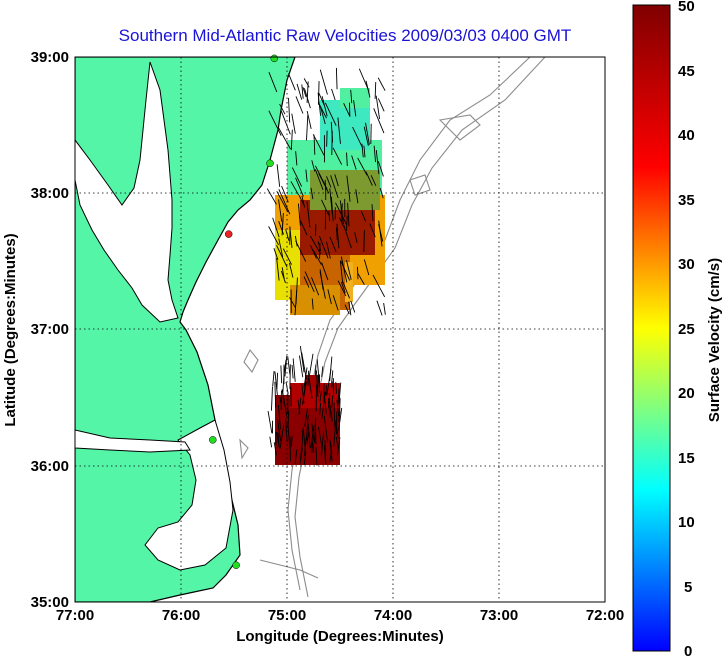 This screenshot has width=724, height=659. Describe the element at coordinates (686, 458) in the screenshot. I see `colorbar-tick-label: 15` at that location.